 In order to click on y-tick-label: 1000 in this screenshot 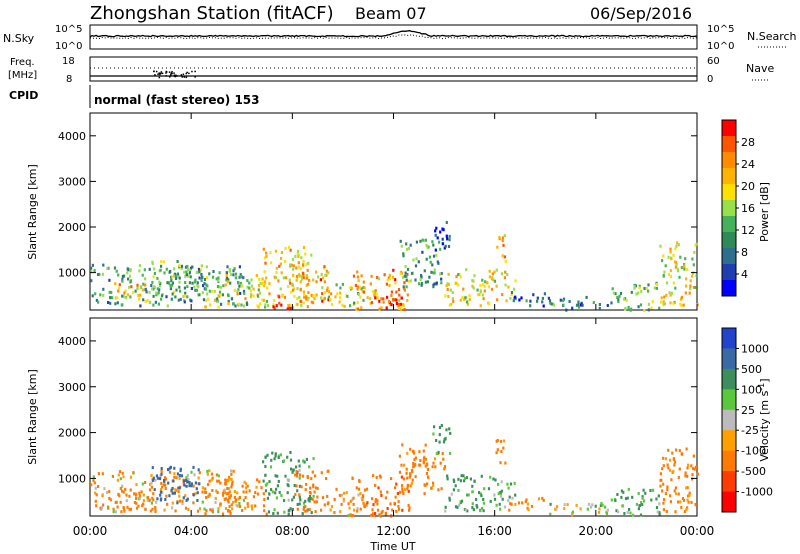, I will do `click(72, 478)`.